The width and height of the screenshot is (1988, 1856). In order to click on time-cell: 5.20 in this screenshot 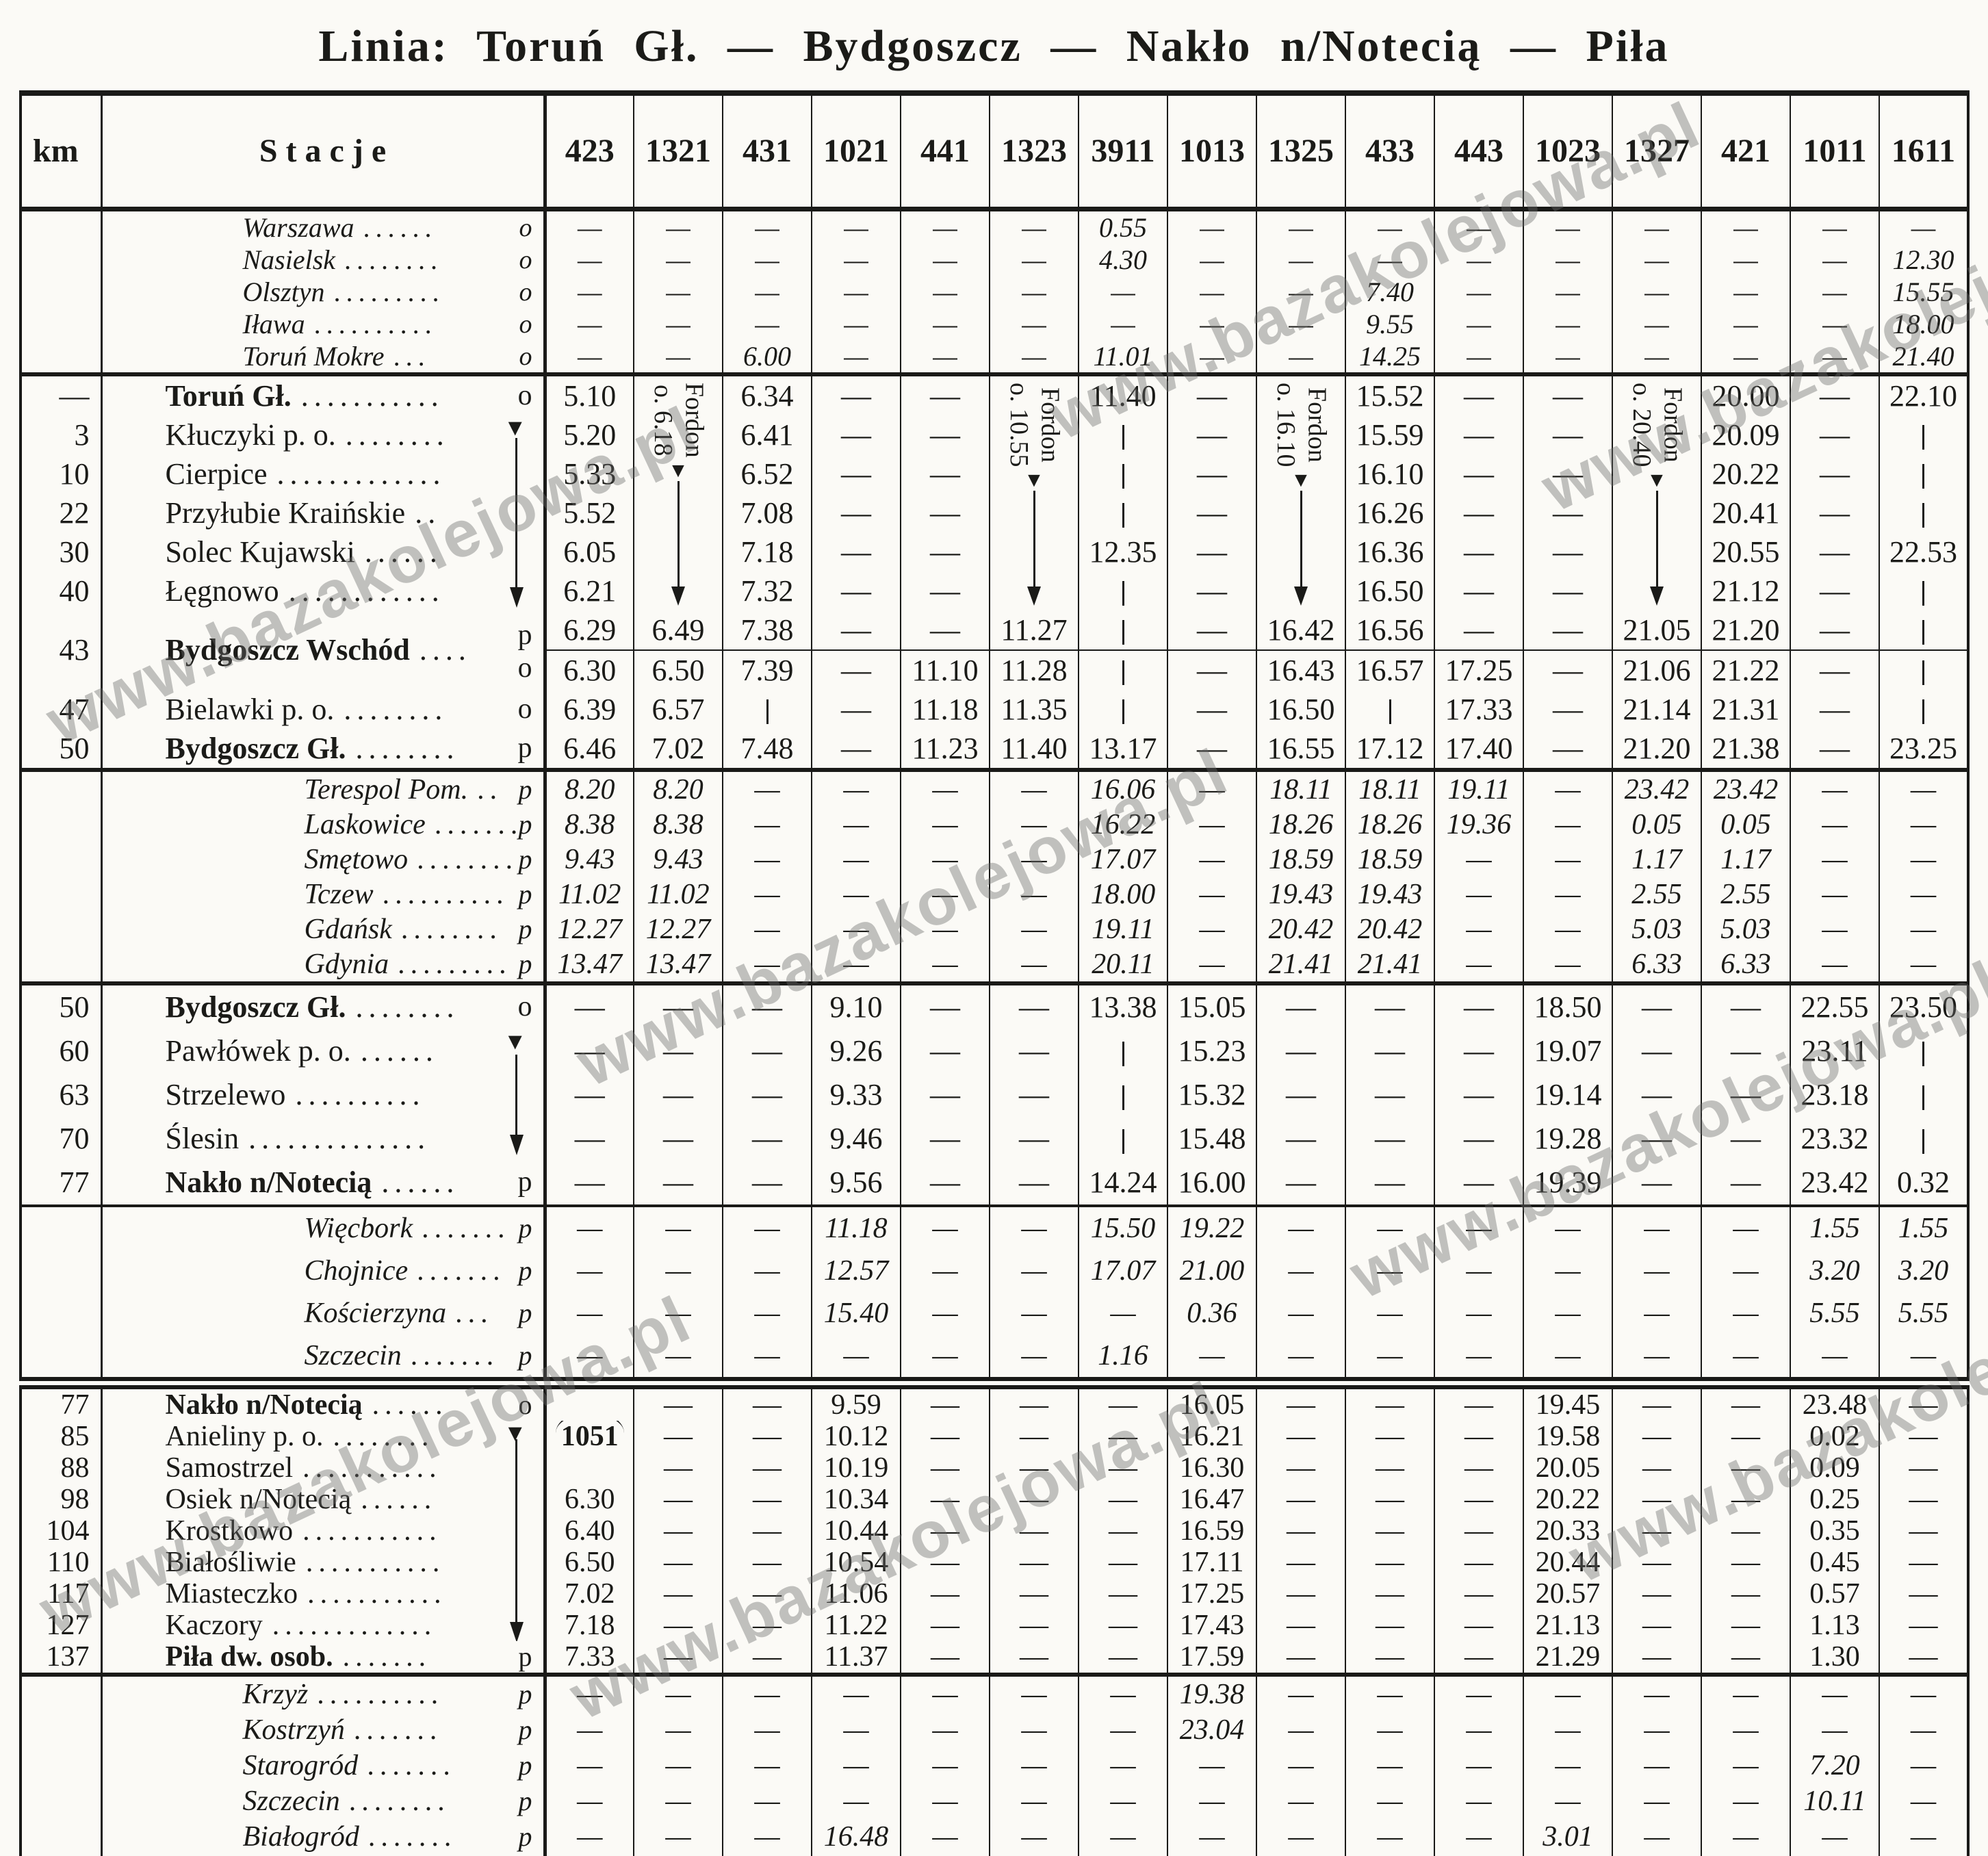, I will do `click(588, 434)`.